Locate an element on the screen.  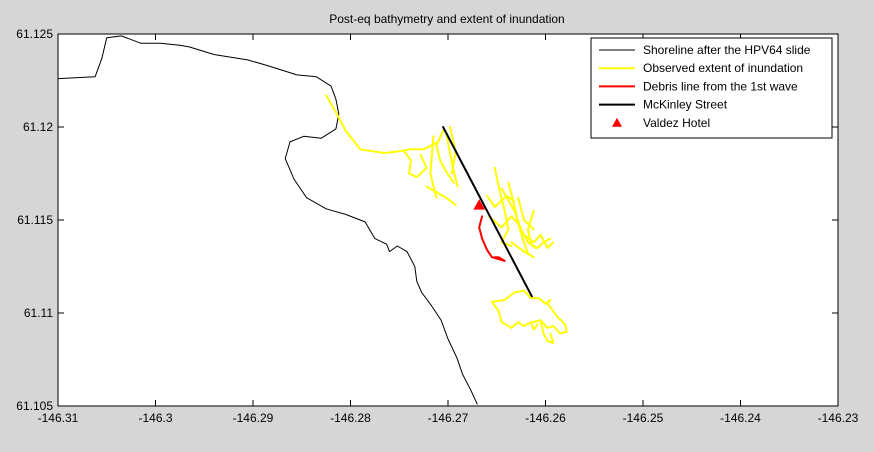
x-tick-label-1: -146.3 is located at coordinates (155, 418).